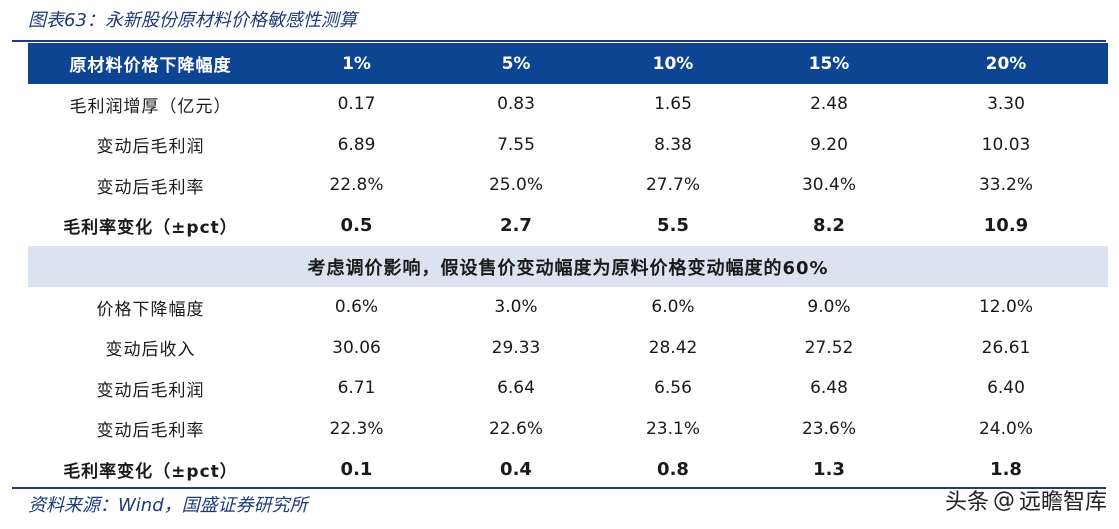 The width and height of the screenshot is (1119, 529). I want to click on header-col: 20%, so click(1006, 63).